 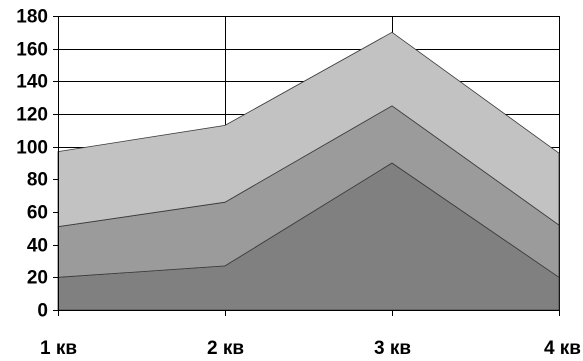 I want to click on y-tick-label-140: 140, so click(x=32, y=82).